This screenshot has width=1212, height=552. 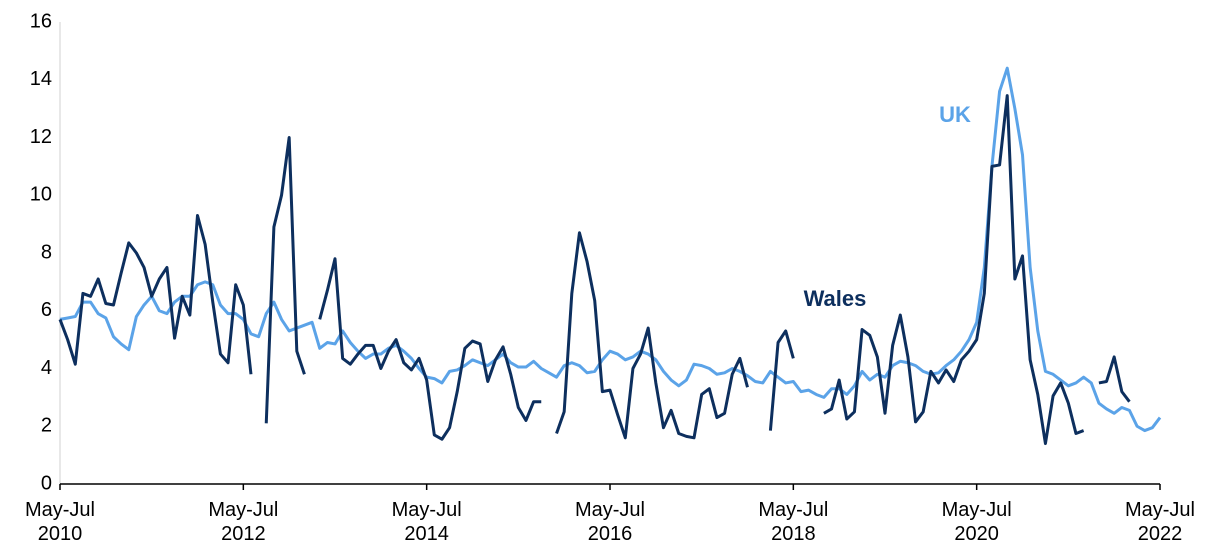 What do you see at coordinates (41, 195) in the screenshot?
I see `y-tick-label: 10` at bounding box center [41, 195].